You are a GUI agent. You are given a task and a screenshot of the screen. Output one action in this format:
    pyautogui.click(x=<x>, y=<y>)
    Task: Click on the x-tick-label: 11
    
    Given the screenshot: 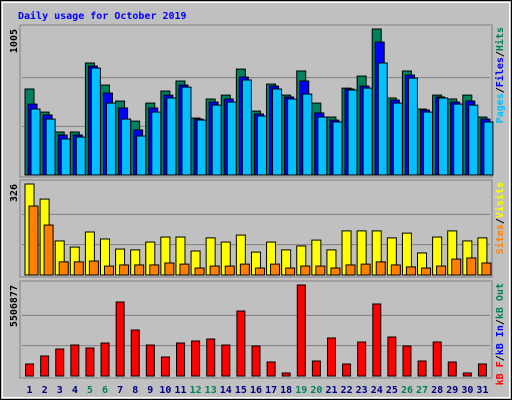 What is the action you would take?
    pyautogui.click(x=180, y=390)
    